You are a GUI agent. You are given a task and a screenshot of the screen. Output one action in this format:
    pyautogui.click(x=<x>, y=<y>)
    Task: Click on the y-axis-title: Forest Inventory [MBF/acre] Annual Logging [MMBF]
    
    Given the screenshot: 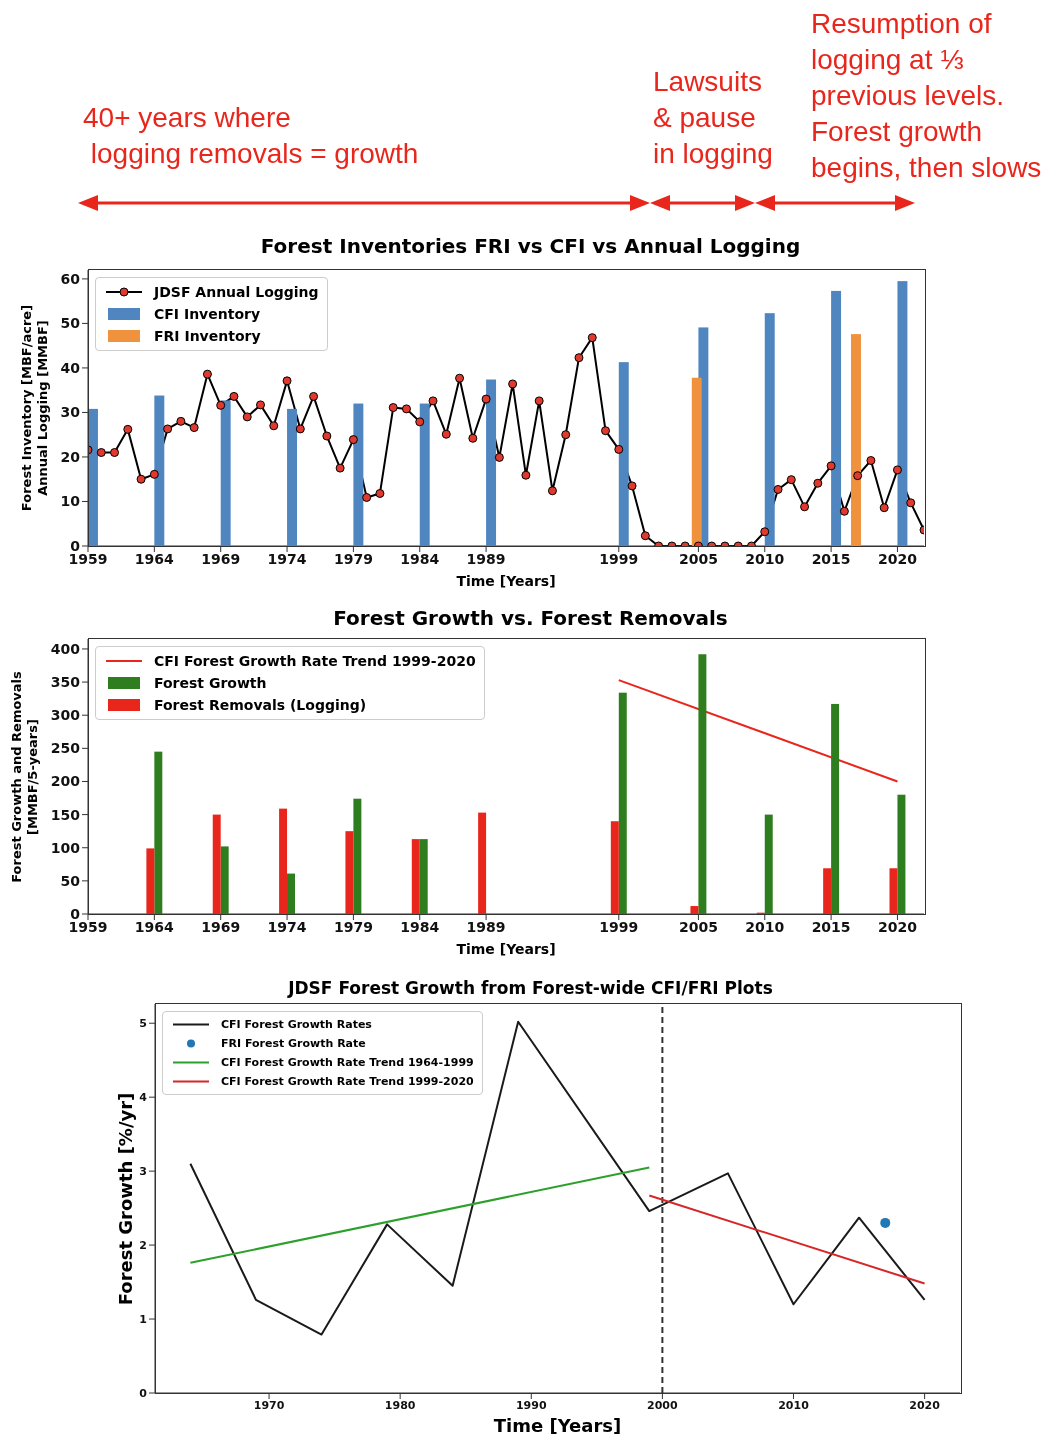 What is the action you would take?
    pyautogui.click(x=35, y=408)
    